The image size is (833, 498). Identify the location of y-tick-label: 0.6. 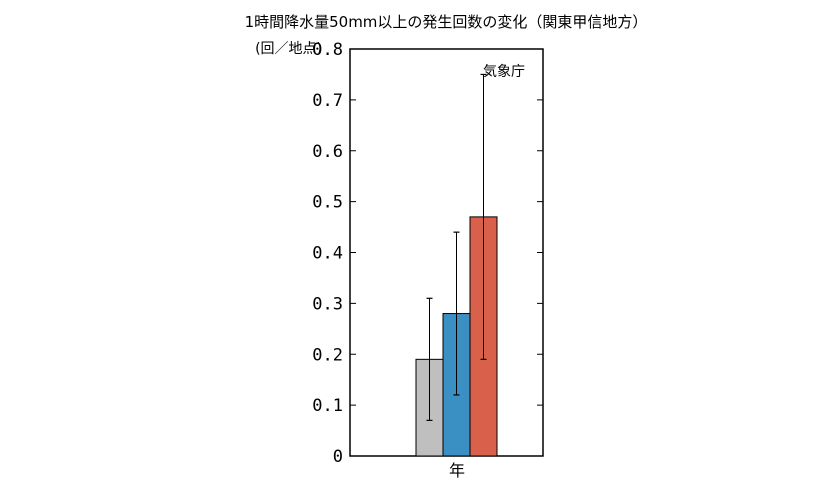
(327, 152).